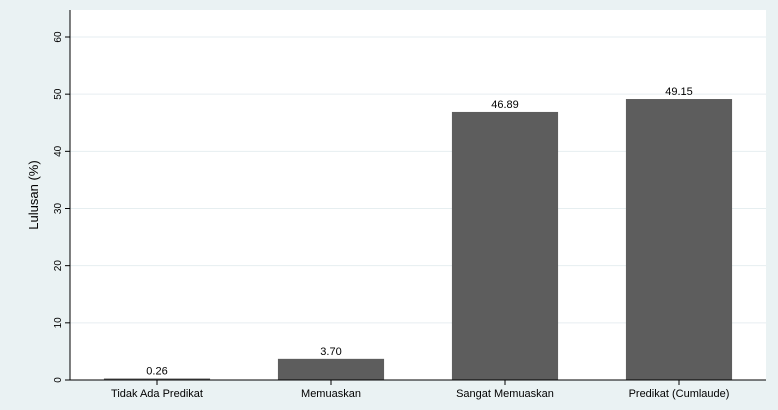  Describe the element at coordinates (679, 394) in the screenshot. I see `x-tick-label: Predikat (Cumlaude)` at that location.